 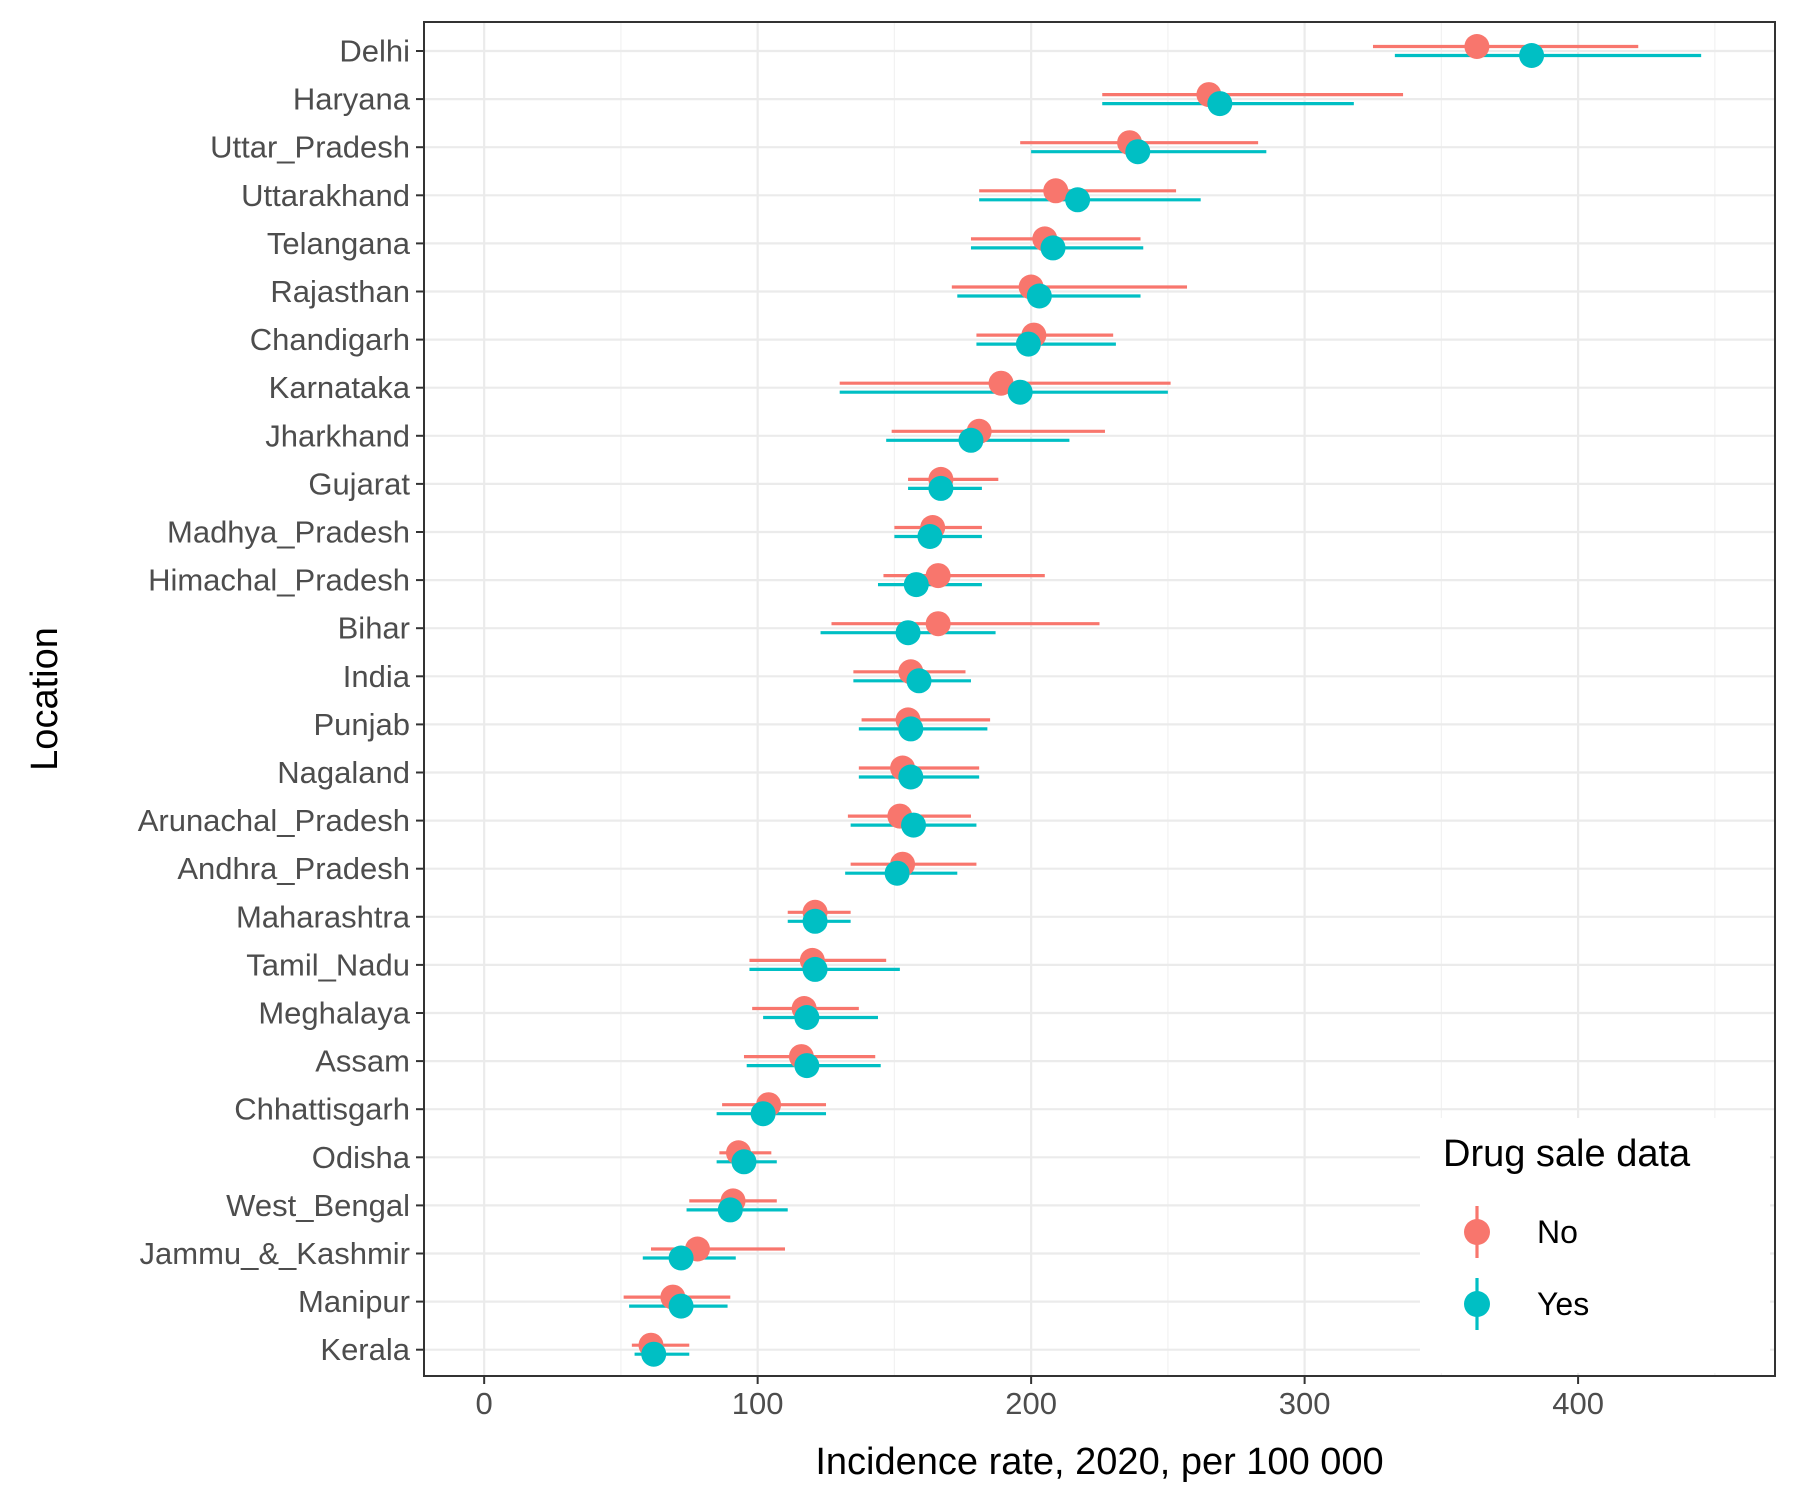 I want to click on y-tick-label: Arunachal_Pradesh, so click(x=274, y=820).